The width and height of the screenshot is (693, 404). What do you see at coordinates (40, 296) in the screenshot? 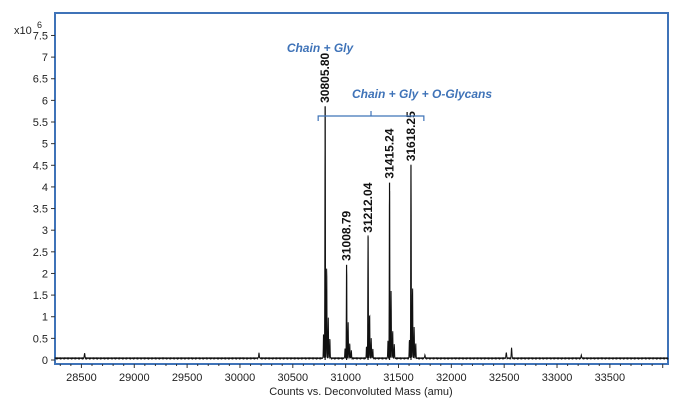
I see `y-tick-label: 1.5` at bounding box center [40, 296].